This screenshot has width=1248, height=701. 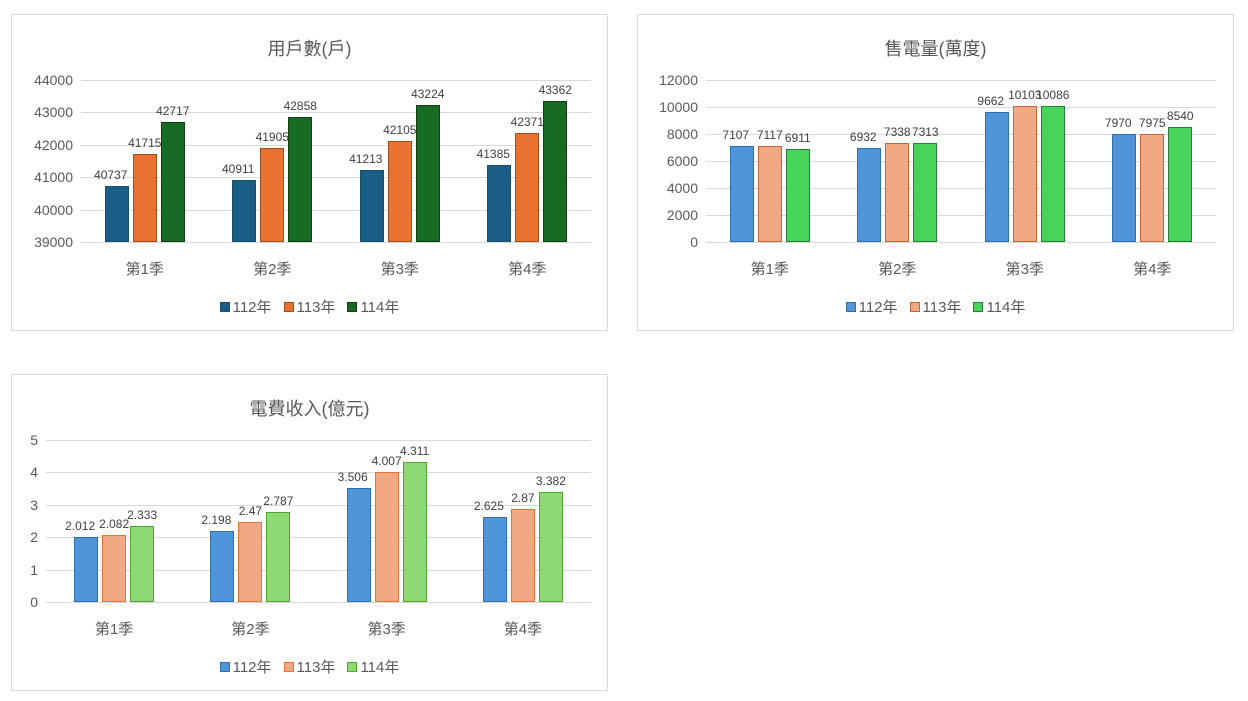 I want to click on data-label: 2.333, so click(x=142, y=515).